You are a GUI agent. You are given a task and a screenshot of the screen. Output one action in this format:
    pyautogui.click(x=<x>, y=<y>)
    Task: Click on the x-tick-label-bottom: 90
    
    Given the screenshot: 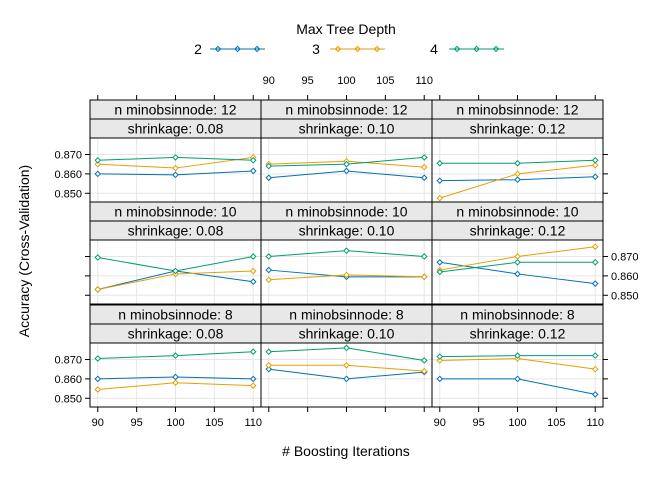 What is the action you would take?
    pyautogui.click(x=98, y=423)
    